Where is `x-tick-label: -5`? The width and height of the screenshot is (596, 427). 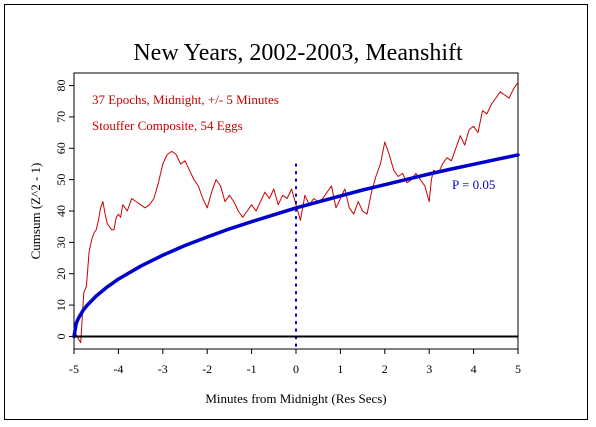 x-tick-label: -5 is located at coordinates (74, 369).